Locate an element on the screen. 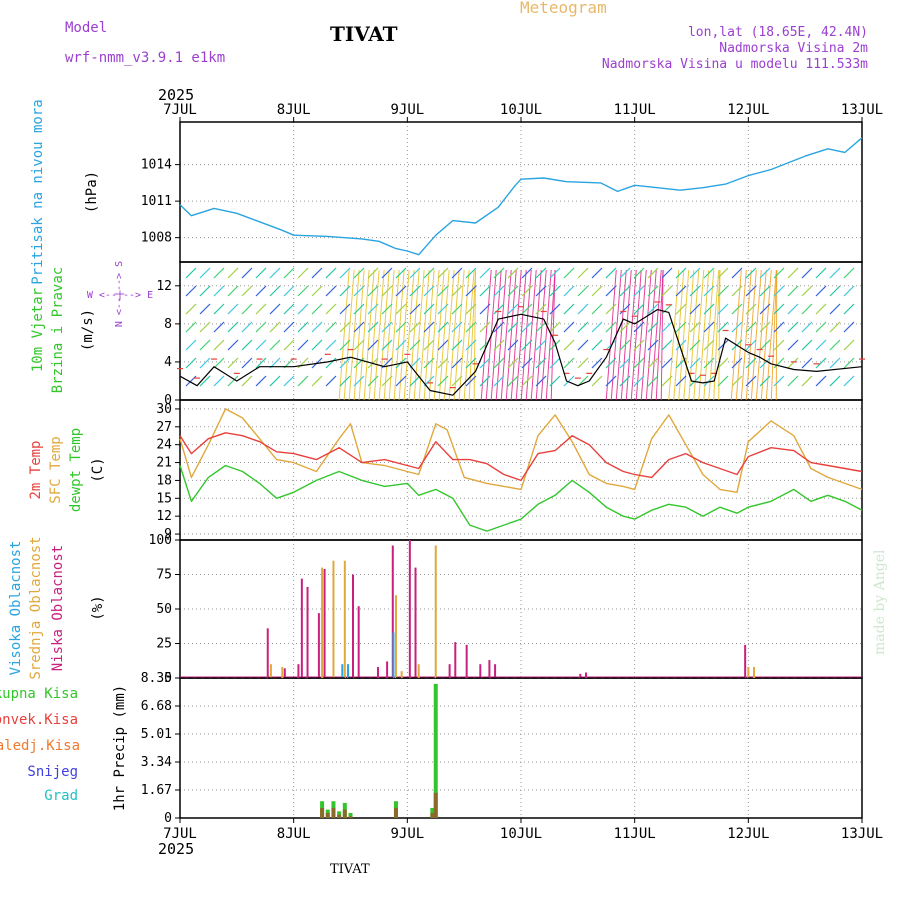  x-tick-label-bottom: 7JUL is located at coordinates (180, 834).